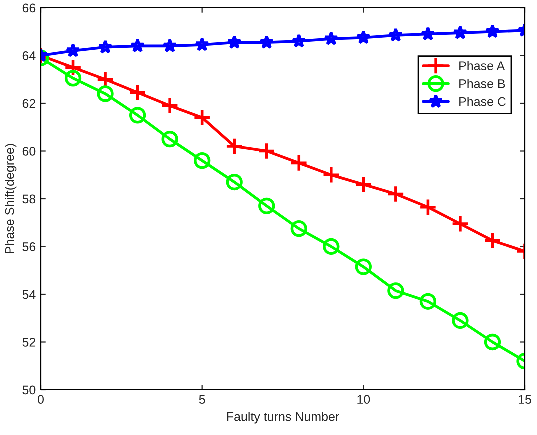  I want to click on y-tick-label: 50, so click(29, 390).